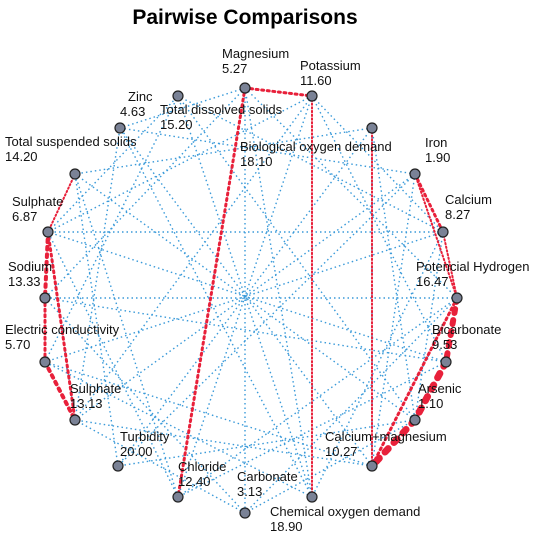 This screenshot has height=543, width=550. Describe the element at coordinates (17, 344) in the screenshot. I see `node-value: 5.70` at that location.